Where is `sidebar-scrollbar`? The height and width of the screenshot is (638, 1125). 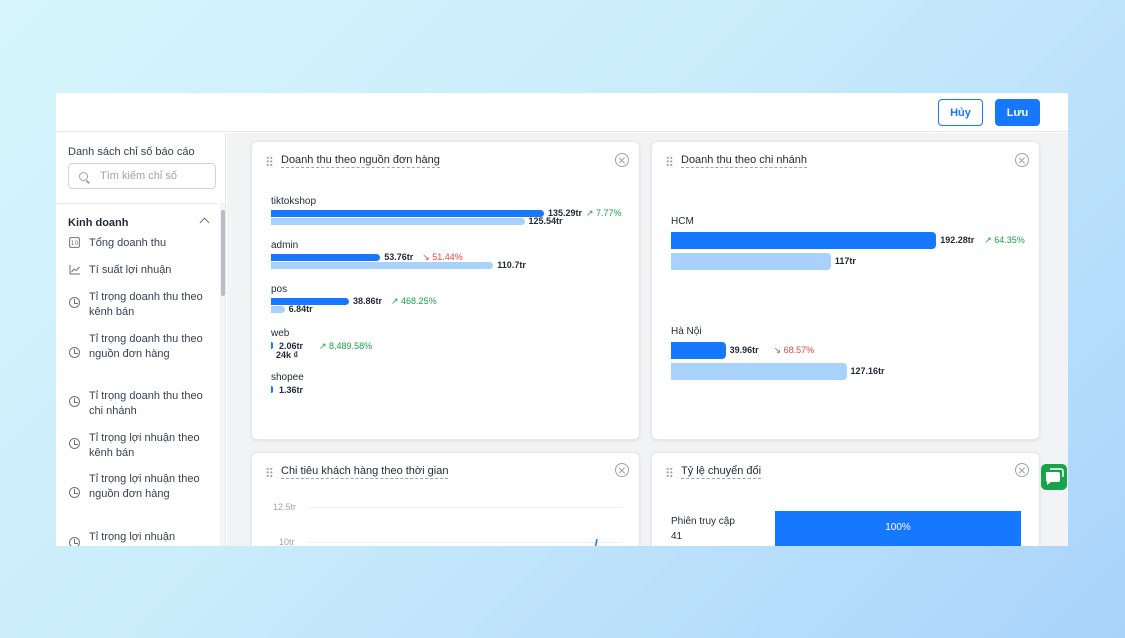 sidebar-scrollbar is located at coordinates (222, 374).